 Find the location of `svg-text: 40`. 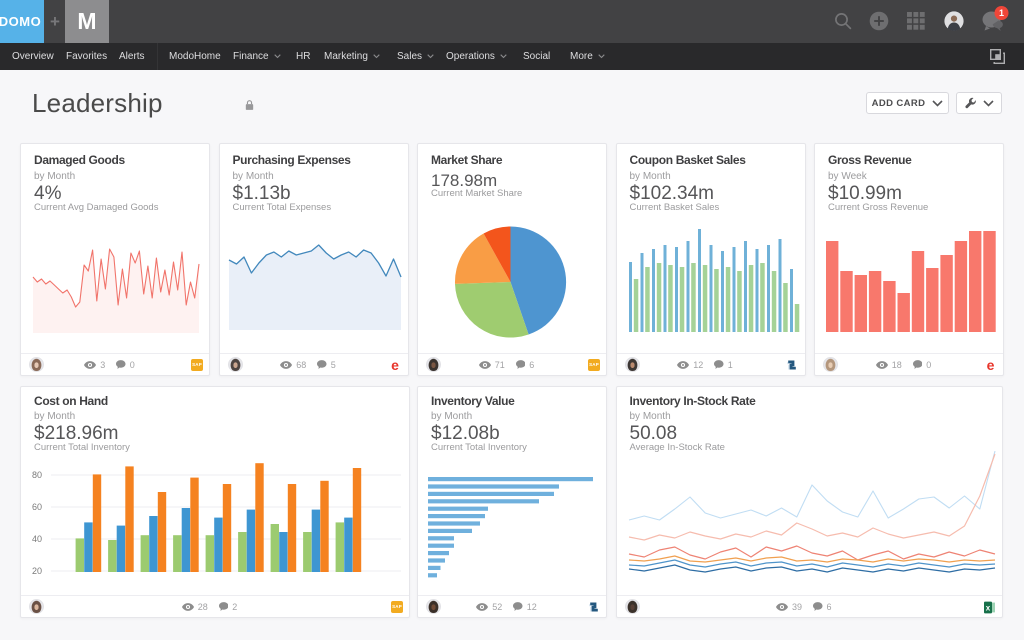

svg-text: 40 is located at coordinates (37, 539).